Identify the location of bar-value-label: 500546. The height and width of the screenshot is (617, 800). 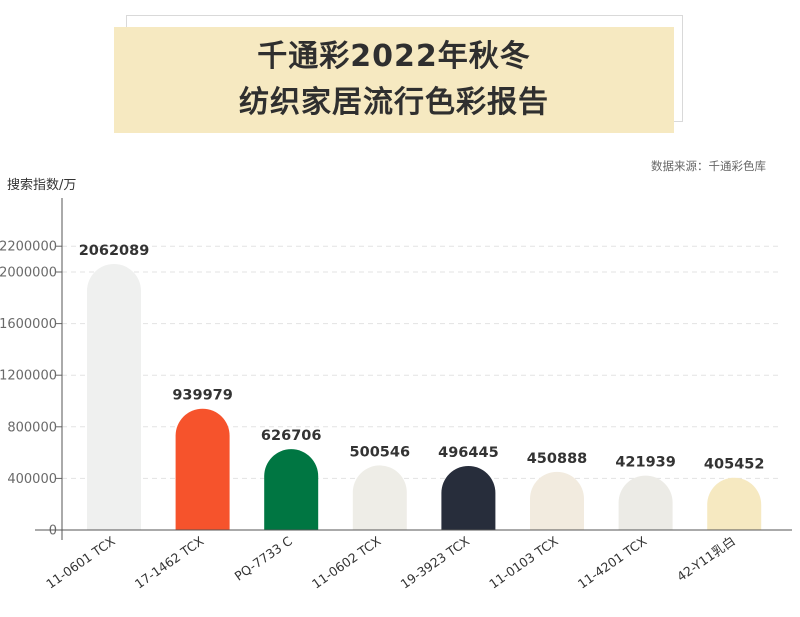
(380, 452).